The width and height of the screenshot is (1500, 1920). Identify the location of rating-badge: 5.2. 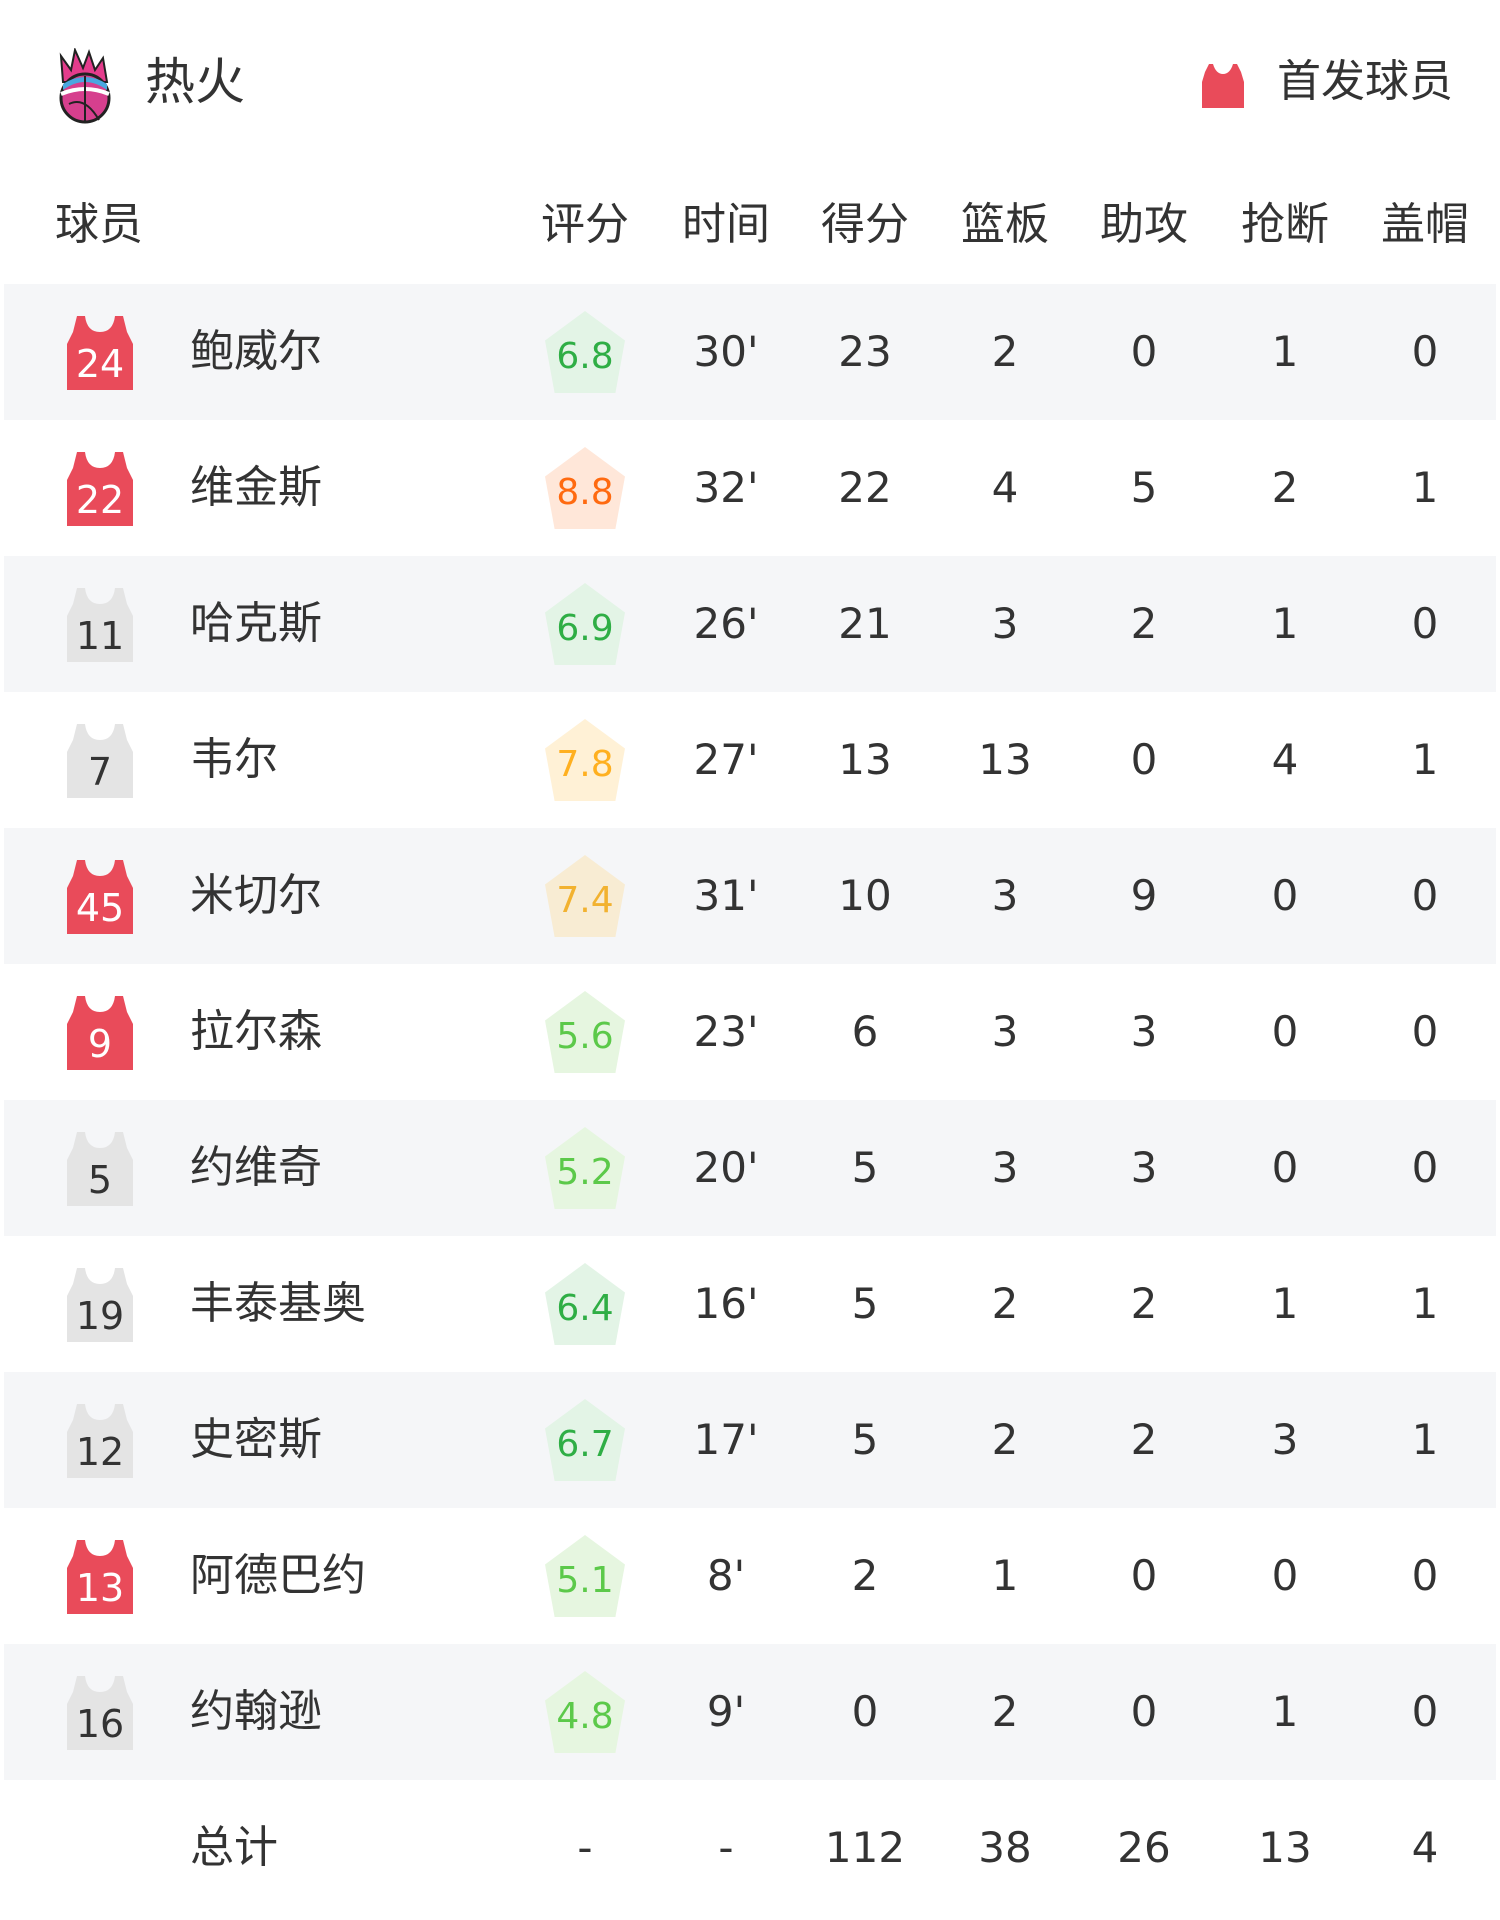
(585, 1168).